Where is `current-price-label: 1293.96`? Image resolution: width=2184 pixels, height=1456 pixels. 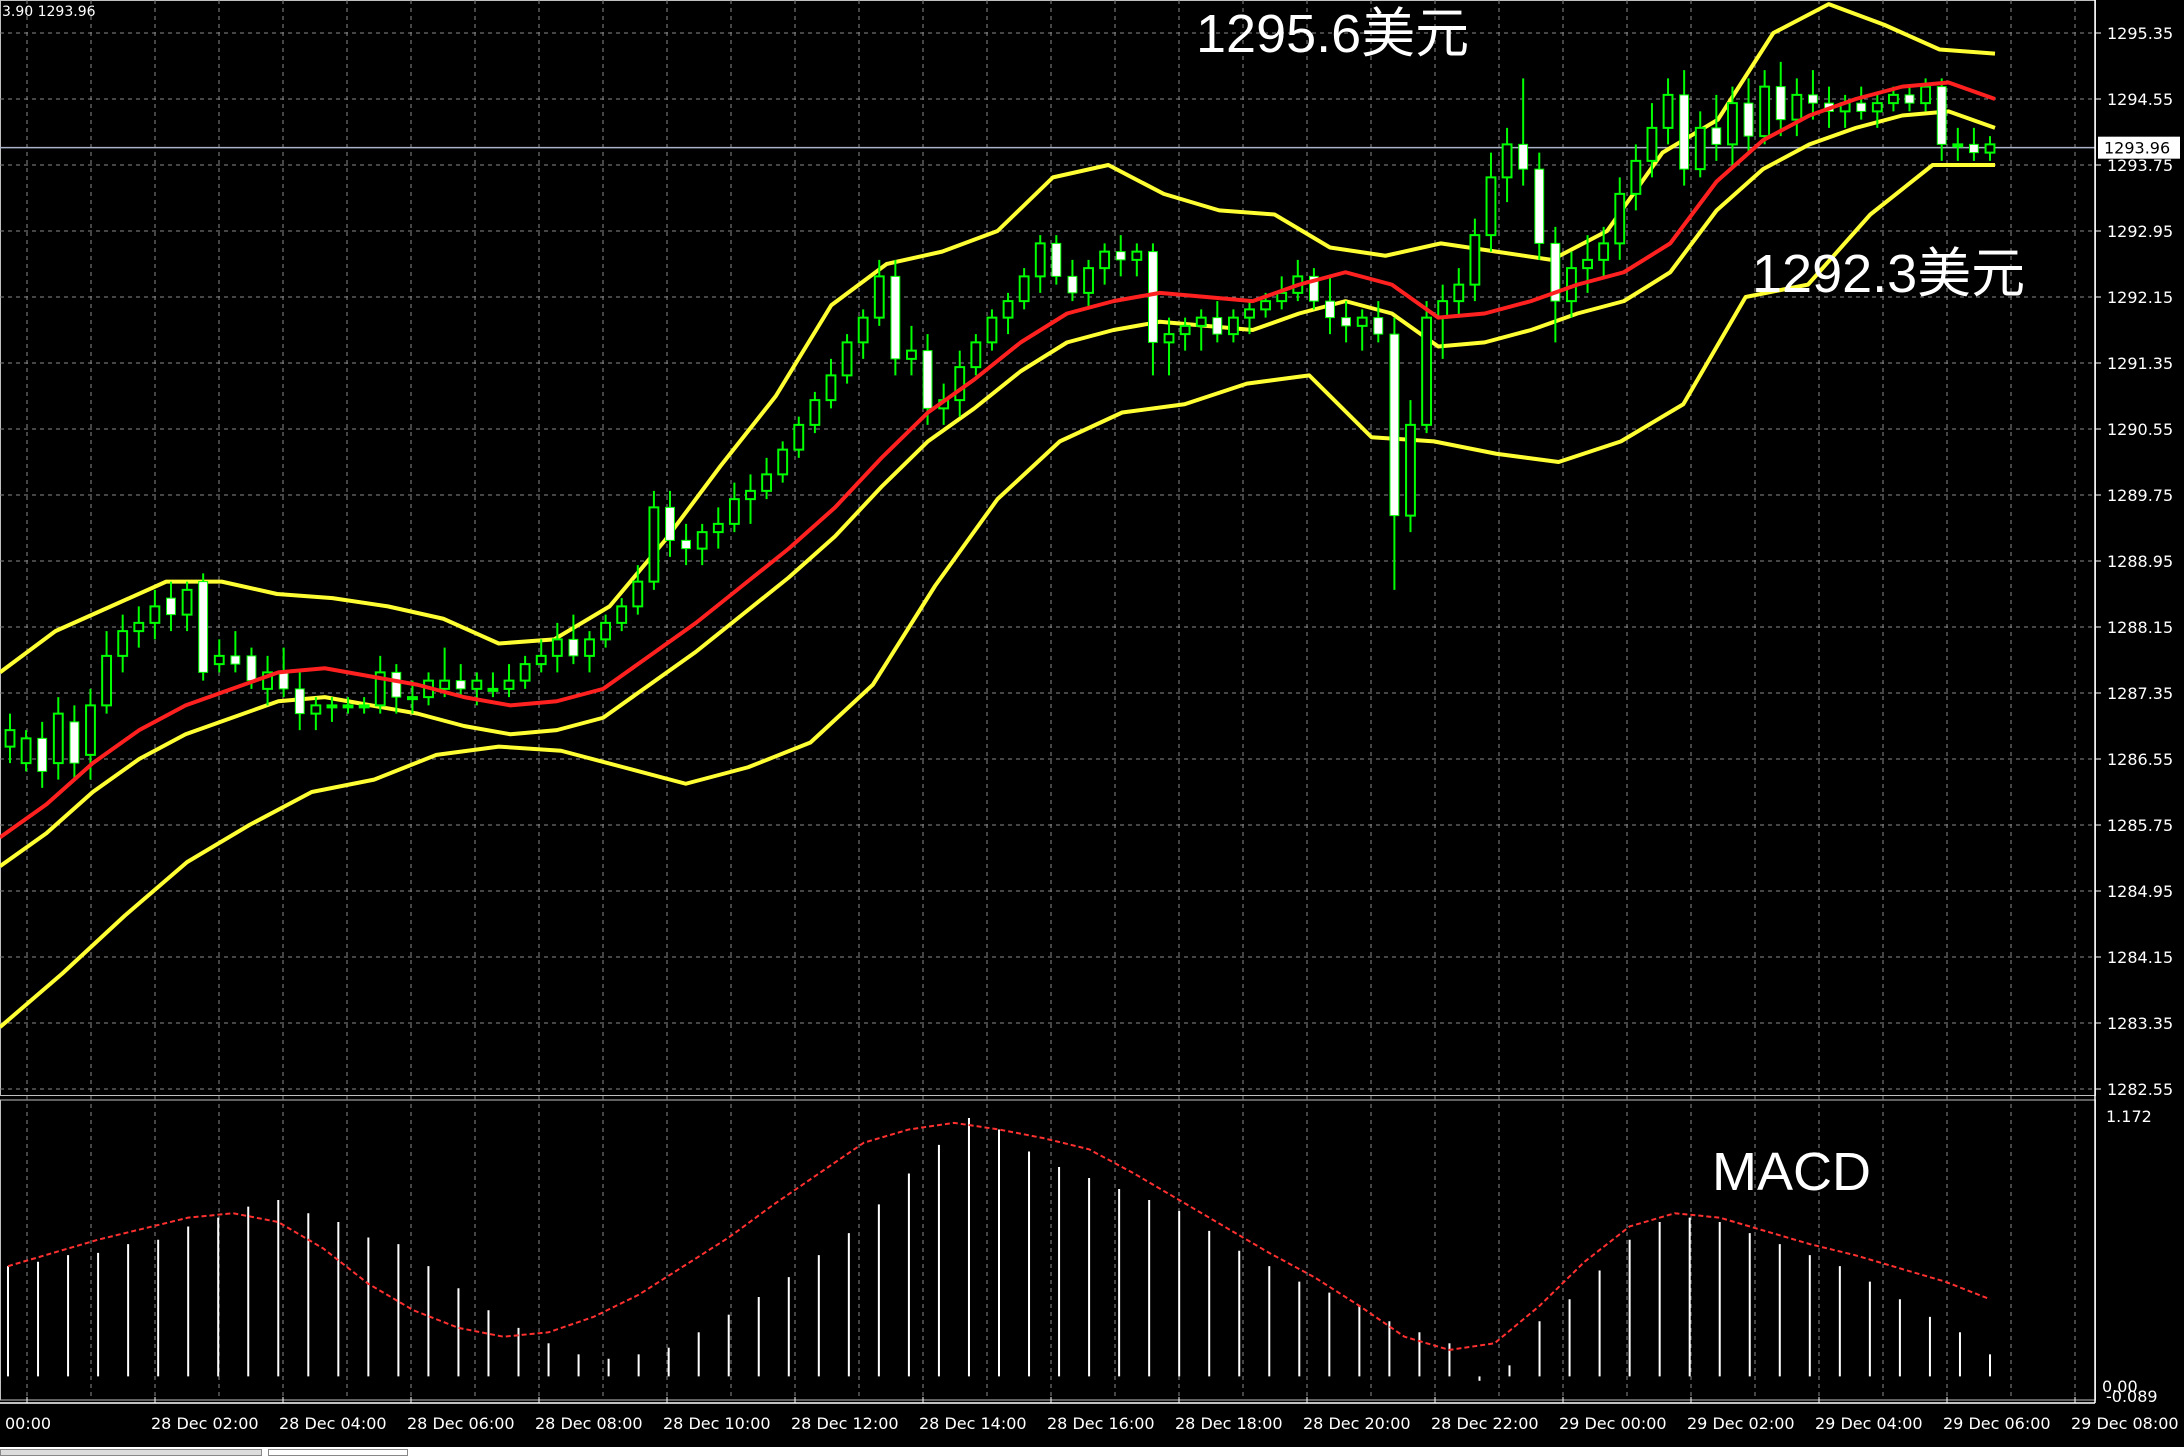
current-price-label: 1293.96 is located at coordinates (2137, 148).